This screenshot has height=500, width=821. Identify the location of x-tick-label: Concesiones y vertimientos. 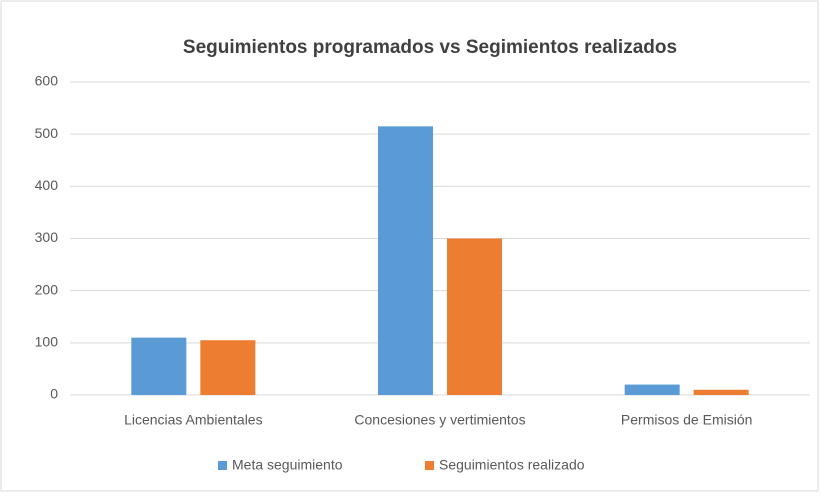
(439, 420).